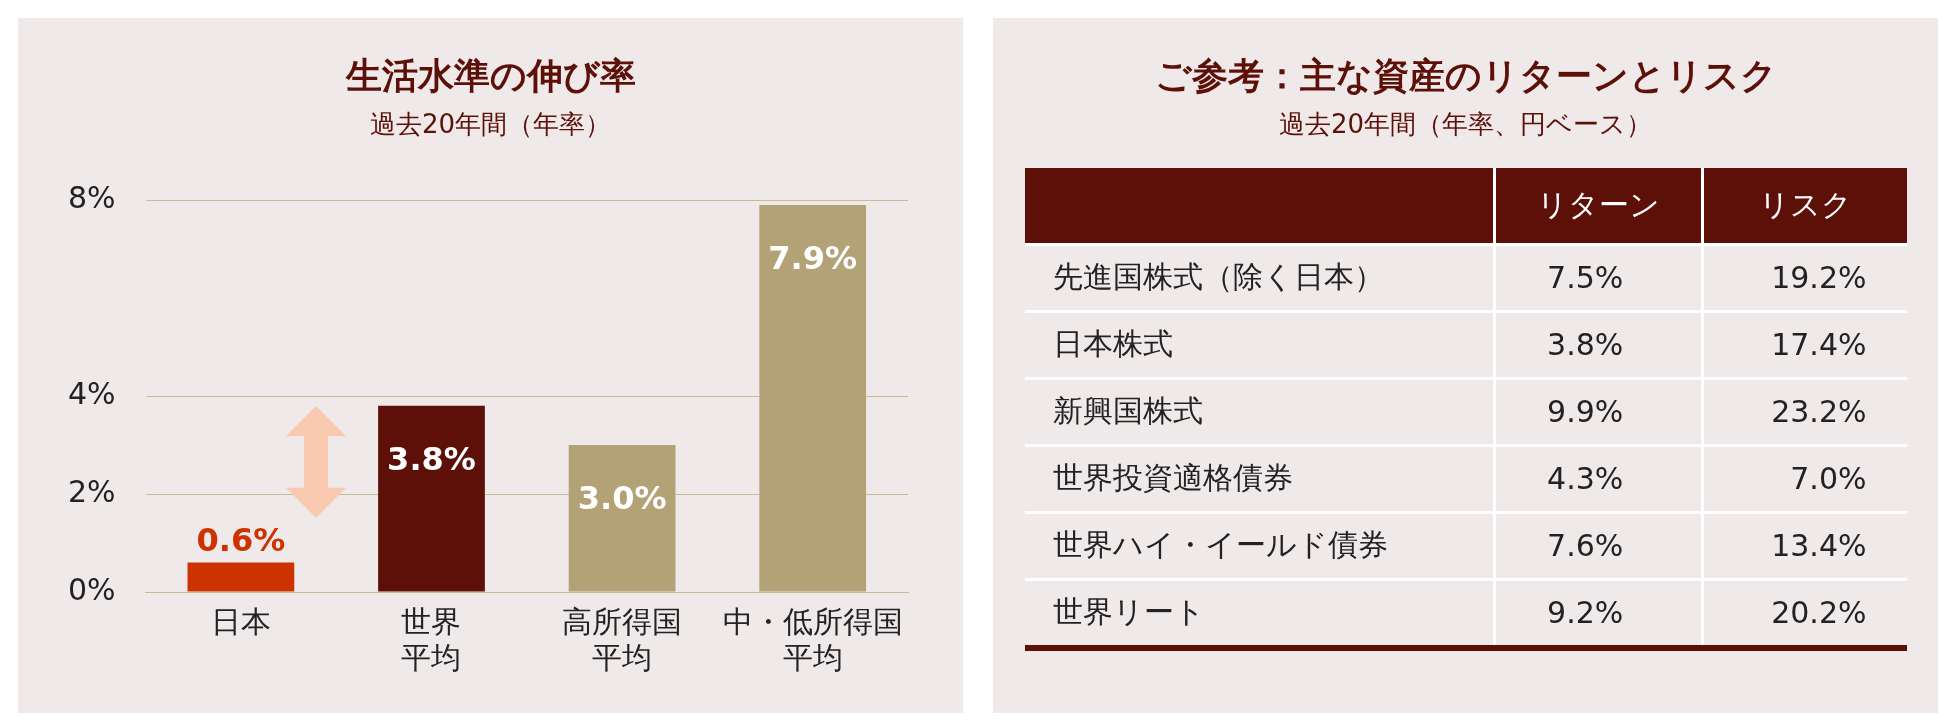 The width and height of the screenshot is (1940, 725). I want to click on x-tick-label: 日本, so click(240, 621).